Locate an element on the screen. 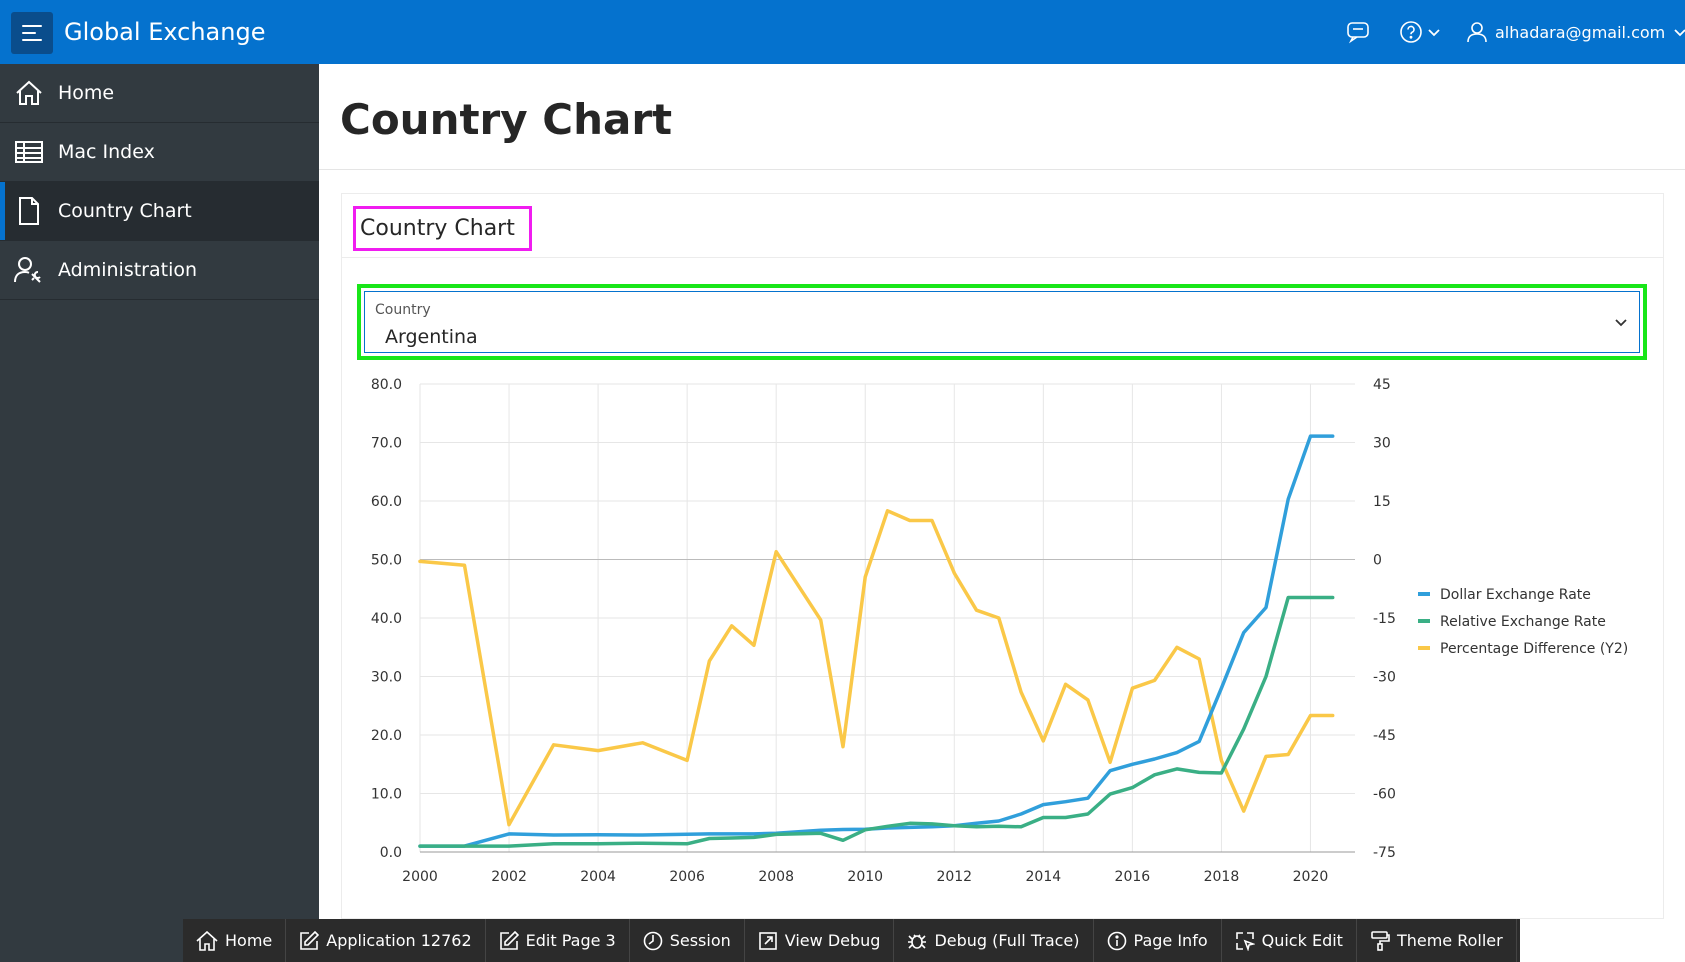 The width and height of the screenshot is (1685, 962). app-title: Global Exchange is located at coordinates (165, 32).